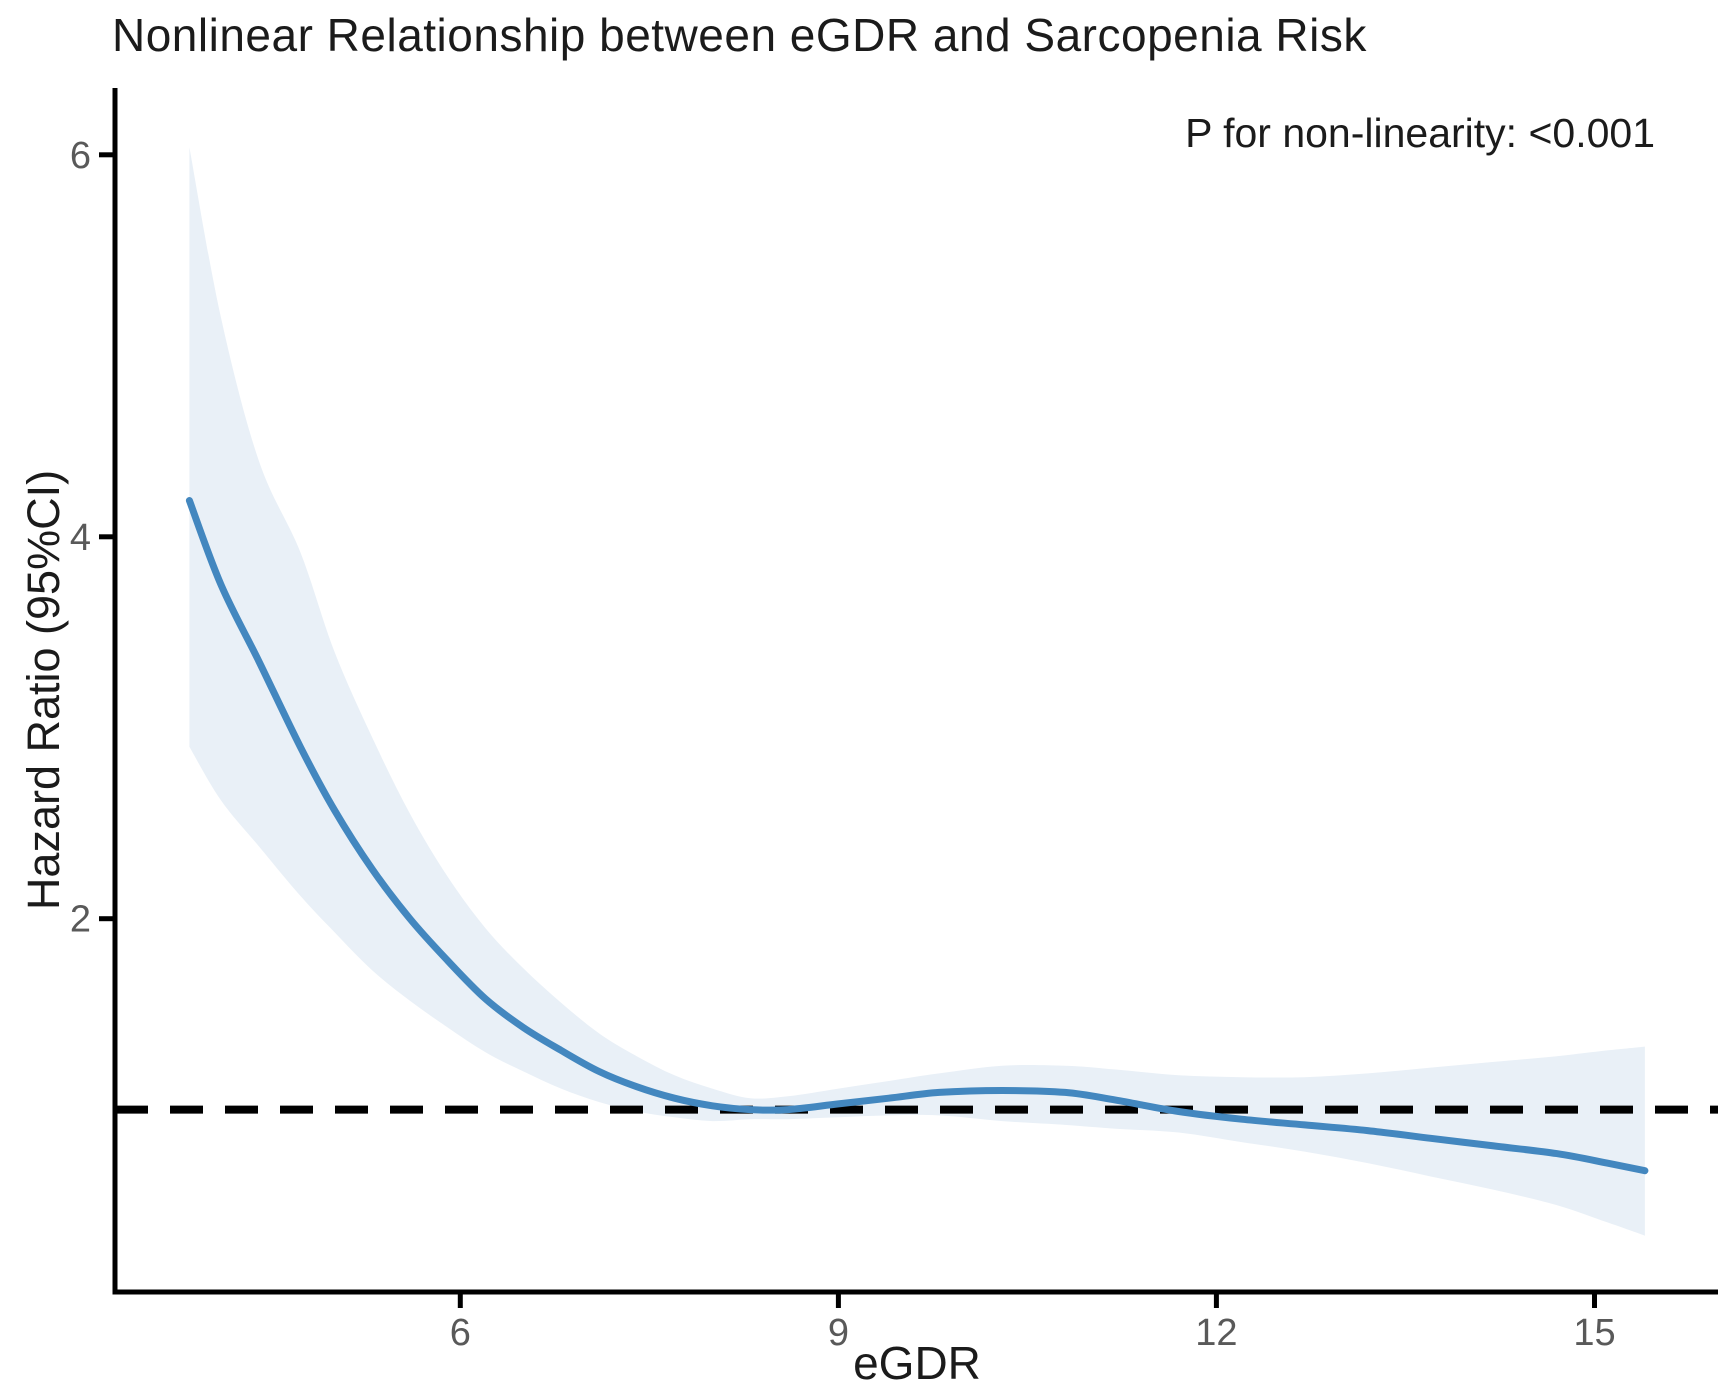 The width and height of the screenshot is (1718, 1398). Describe the element at coordinates (460, 1333) in the screenshot. I see `x-tick-label: 6` at that location.